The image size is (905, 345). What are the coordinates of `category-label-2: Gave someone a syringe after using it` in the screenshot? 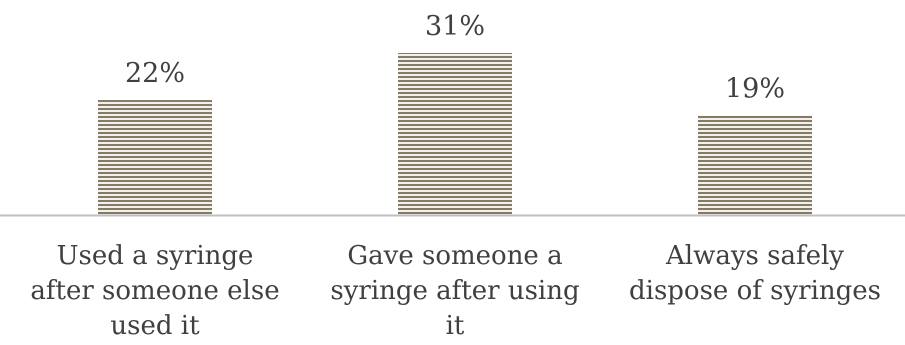 It's located at (454, 291).